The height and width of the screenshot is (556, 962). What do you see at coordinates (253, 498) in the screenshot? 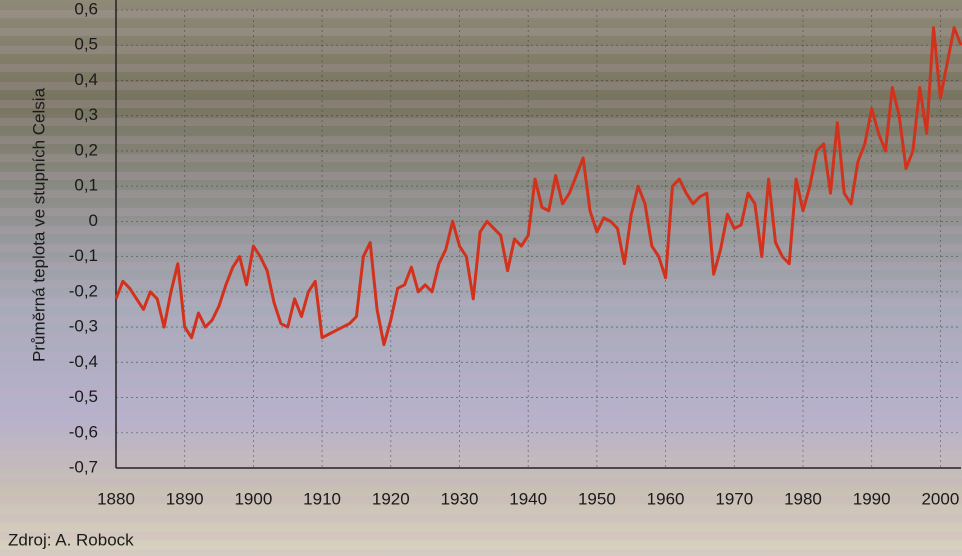
I see `x-tick-label: 1900` at bounding box center [253, 498].